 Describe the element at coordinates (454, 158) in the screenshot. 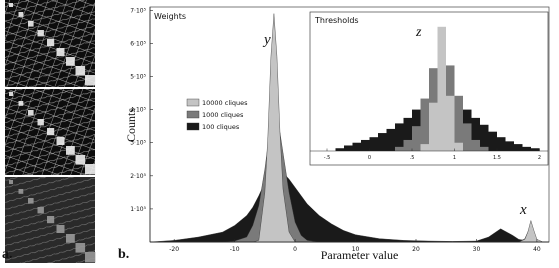

I see `x-tick-label: 1` at that location.